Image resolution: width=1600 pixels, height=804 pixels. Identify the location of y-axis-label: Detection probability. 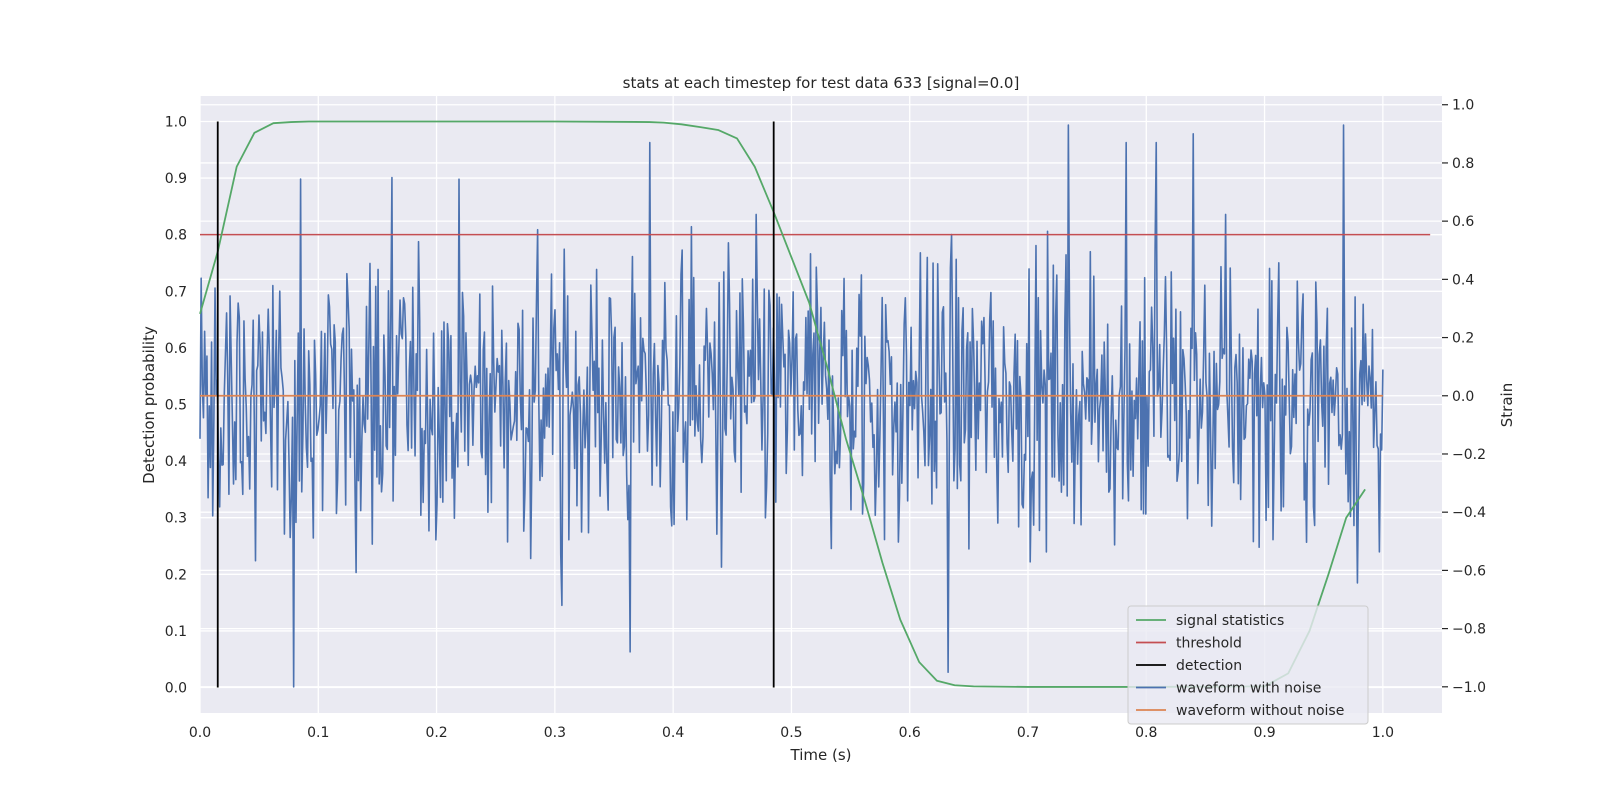
(149, 405).